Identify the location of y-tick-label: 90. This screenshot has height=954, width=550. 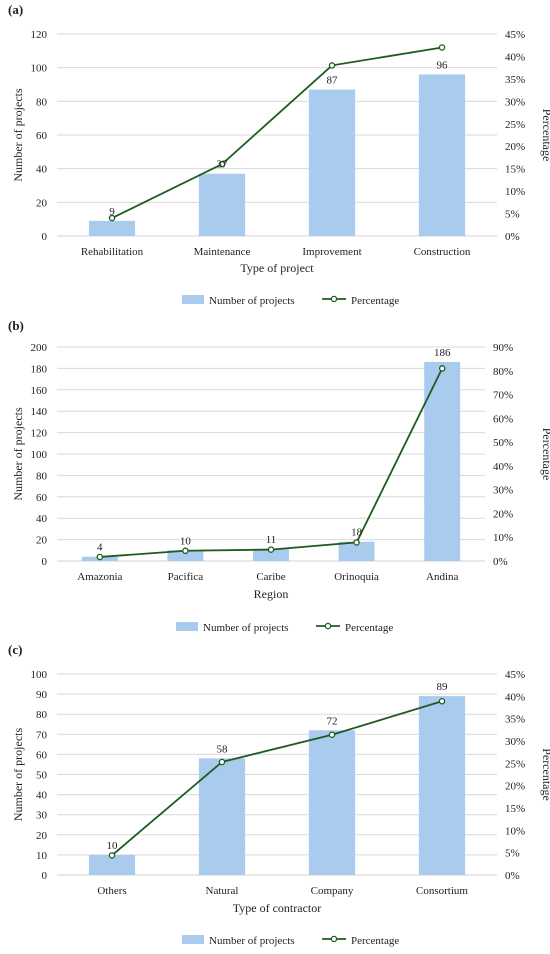
(42, 695).